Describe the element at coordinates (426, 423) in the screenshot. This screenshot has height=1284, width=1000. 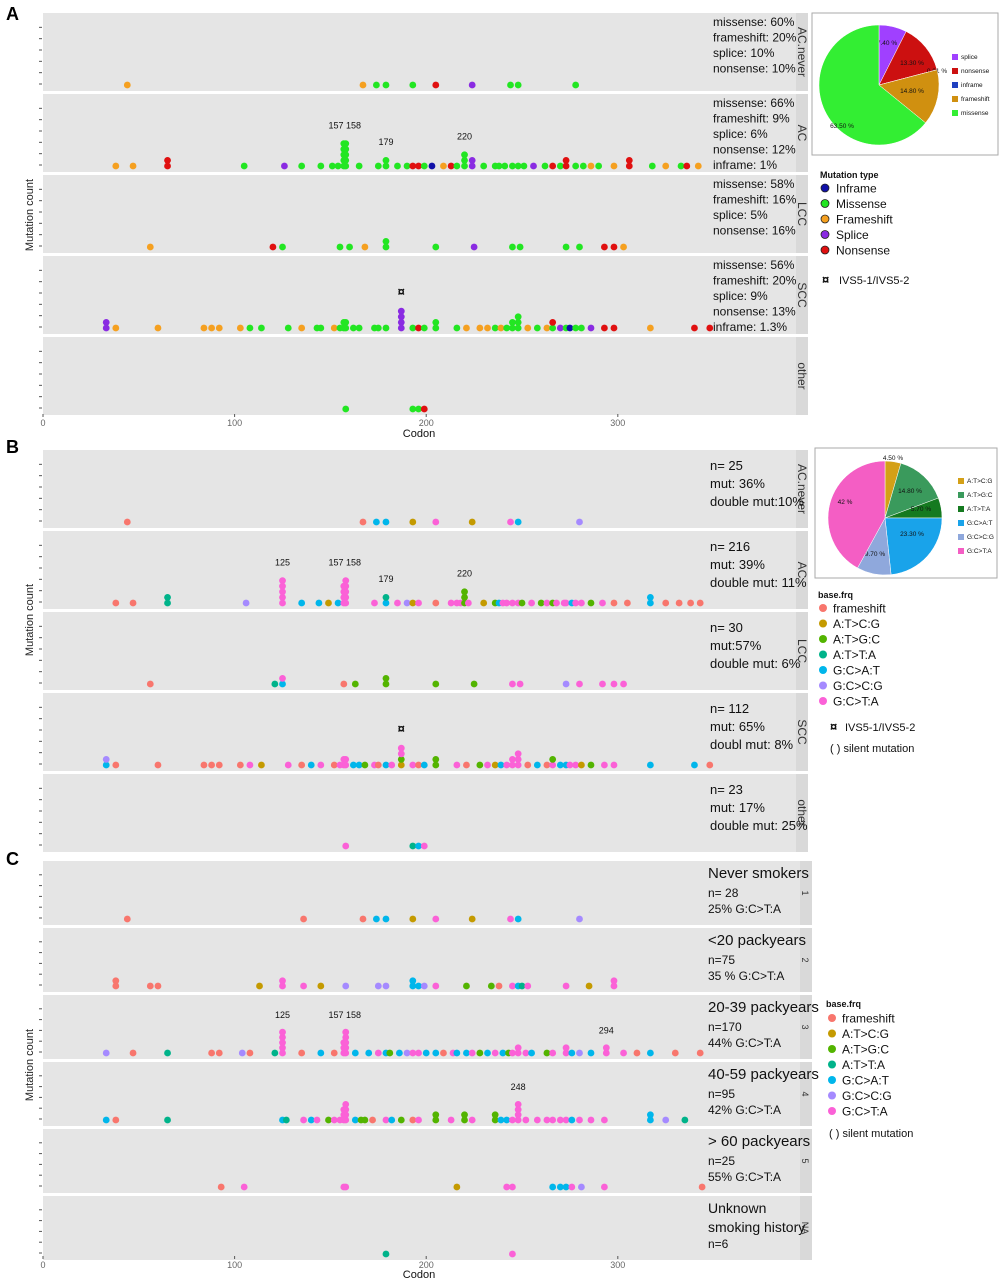
I see `x-tick-label: 200` at that location.